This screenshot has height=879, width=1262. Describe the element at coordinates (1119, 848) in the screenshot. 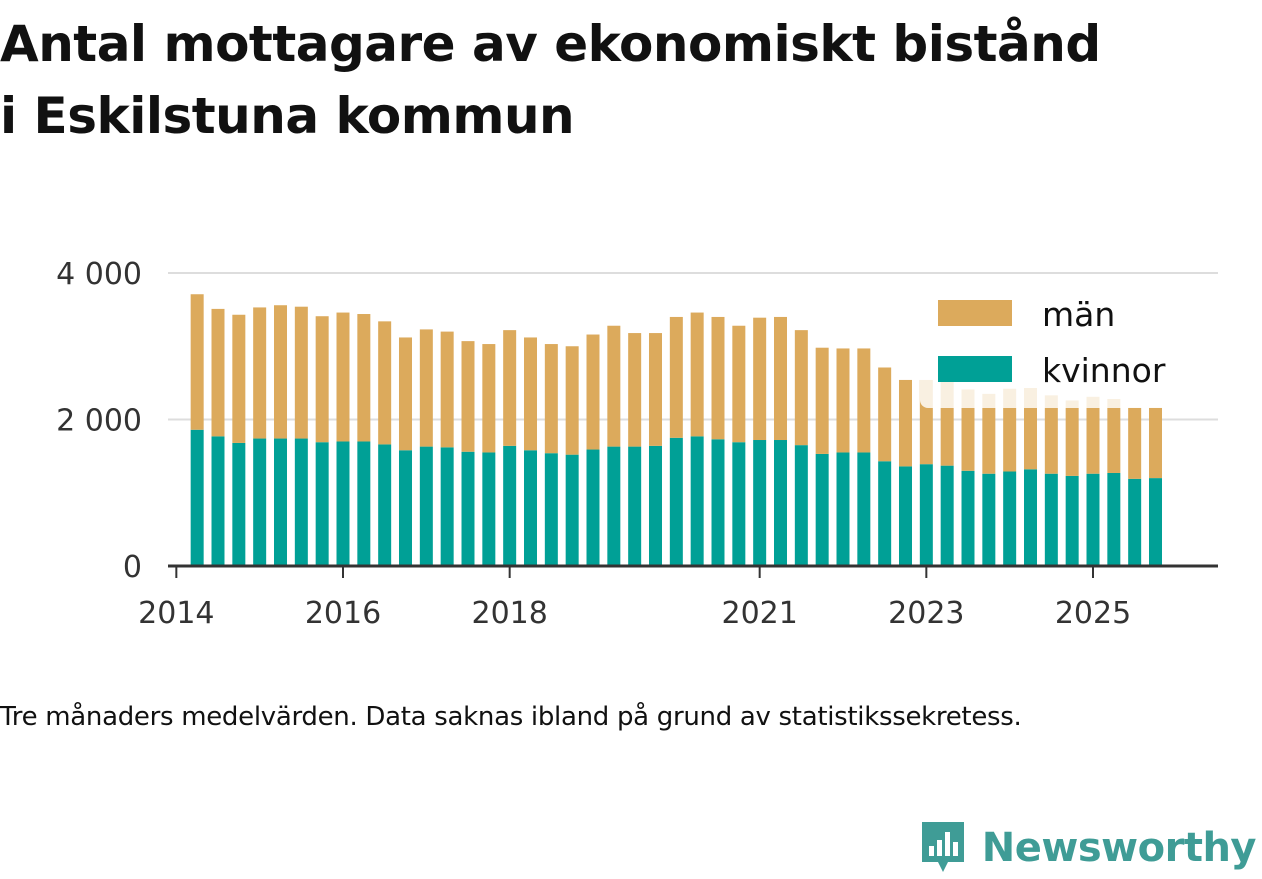

I see `brand-name: Newsworthy` at that location.